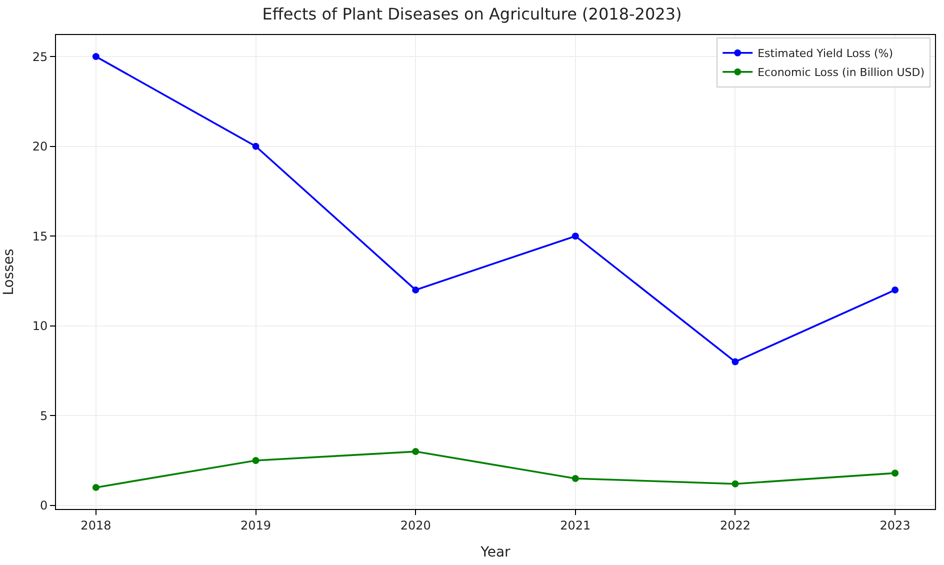 This screenshot has height=565, width=944. What do you see at coordinates (735, 525) in the screenshot?
I see `x-tick-label: 2022` at bounding box center [735, 525].